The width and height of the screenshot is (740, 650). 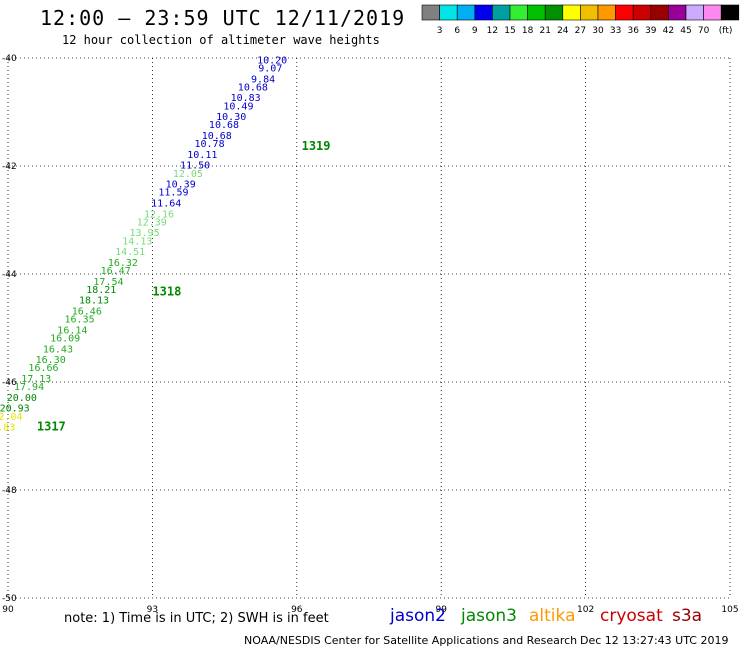 What do you see at coordinates (544, 31) in the screenshot?
I see `color-scale-label: 21` at bounding box center [544, 31].